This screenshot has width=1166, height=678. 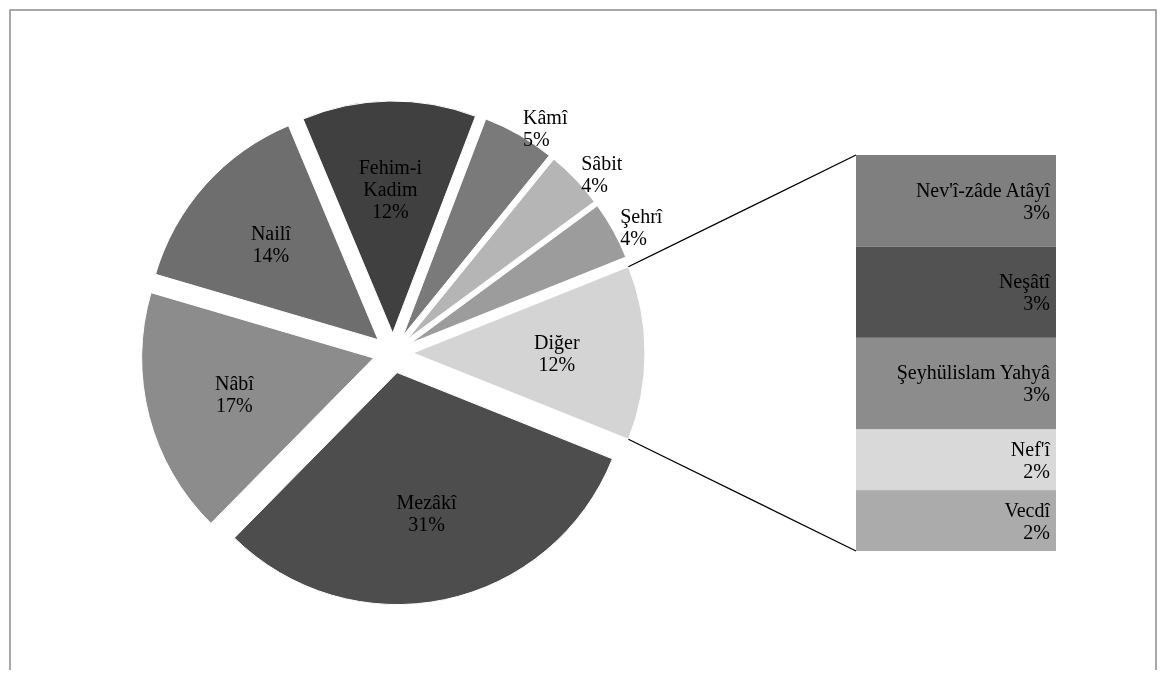 What do you see at coordinates (641, 216) in the screenshot?
I see `slice-label: Şehrî` at bounding box center [641, 216].